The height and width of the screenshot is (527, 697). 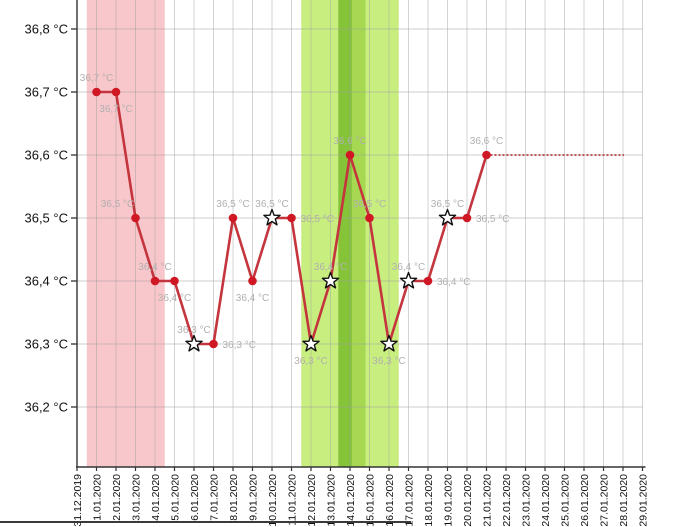 What do you see at coordinates (46, 29) in the screenshot?
I see `y-axis-label: 36,8 °C` at bounding box center [46, 29].